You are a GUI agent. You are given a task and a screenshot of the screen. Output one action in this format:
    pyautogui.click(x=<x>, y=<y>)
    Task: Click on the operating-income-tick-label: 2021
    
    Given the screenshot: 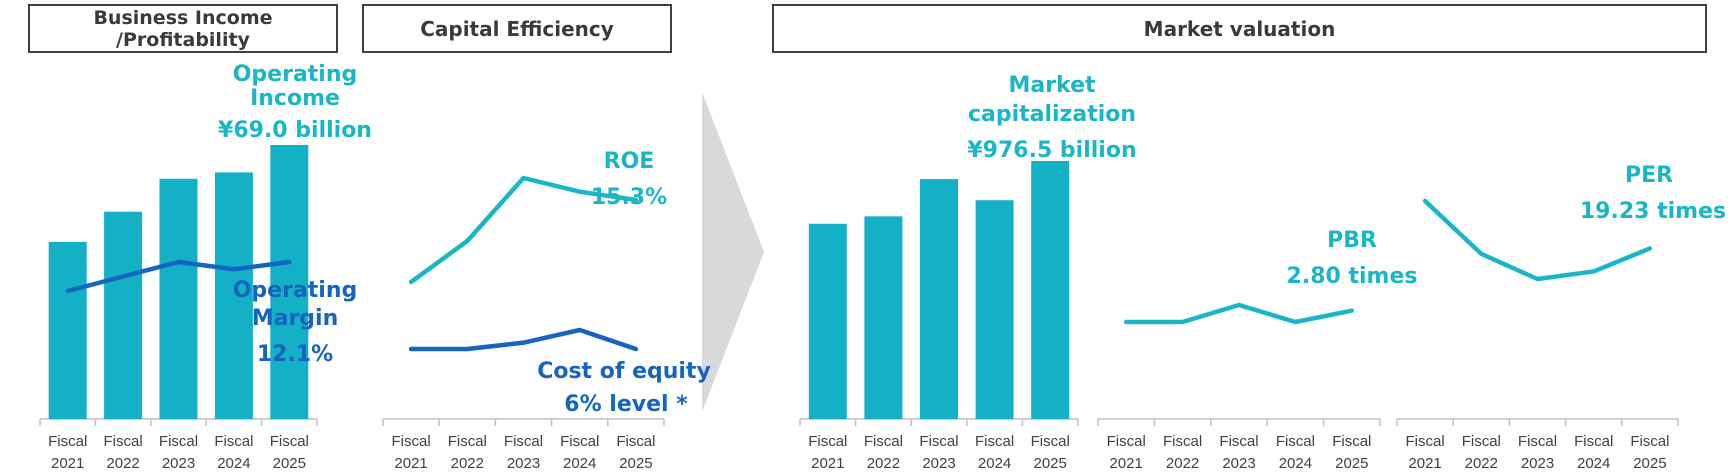 What is the action you would take?
    pyautogui.click(x=67, y=463)
    